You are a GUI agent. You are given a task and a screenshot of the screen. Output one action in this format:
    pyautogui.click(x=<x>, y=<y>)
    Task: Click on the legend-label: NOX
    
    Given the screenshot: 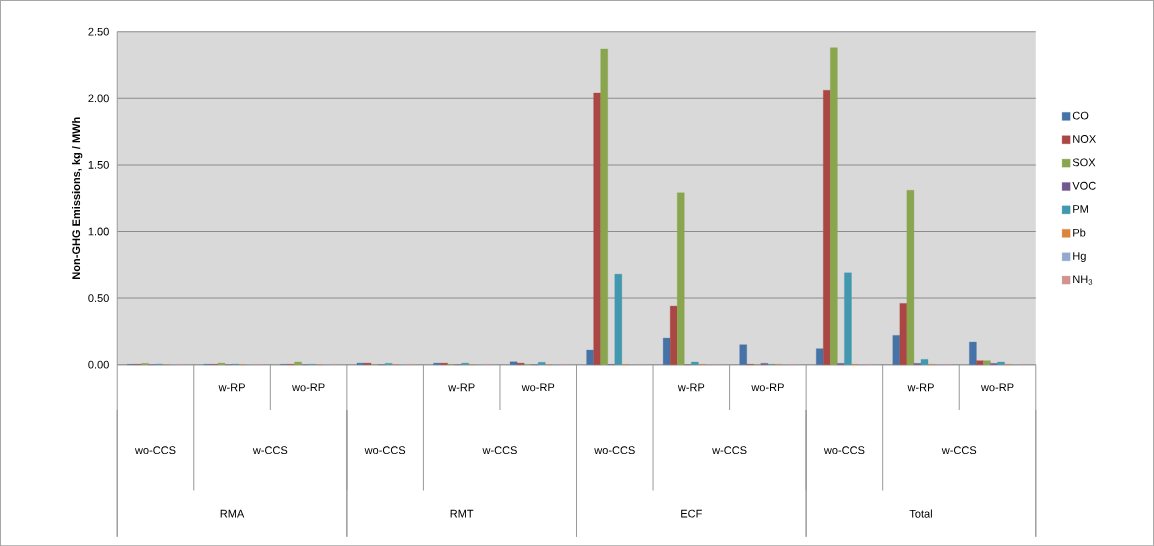 What is the action you would take?
    pyautogui.click(x=1084, y=138)
    